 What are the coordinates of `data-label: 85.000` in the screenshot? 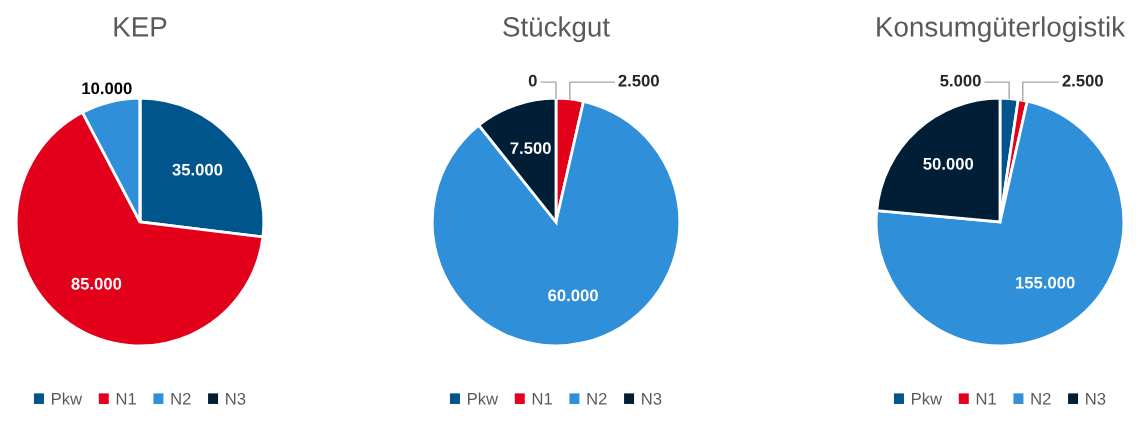 It's located at (96, 283).